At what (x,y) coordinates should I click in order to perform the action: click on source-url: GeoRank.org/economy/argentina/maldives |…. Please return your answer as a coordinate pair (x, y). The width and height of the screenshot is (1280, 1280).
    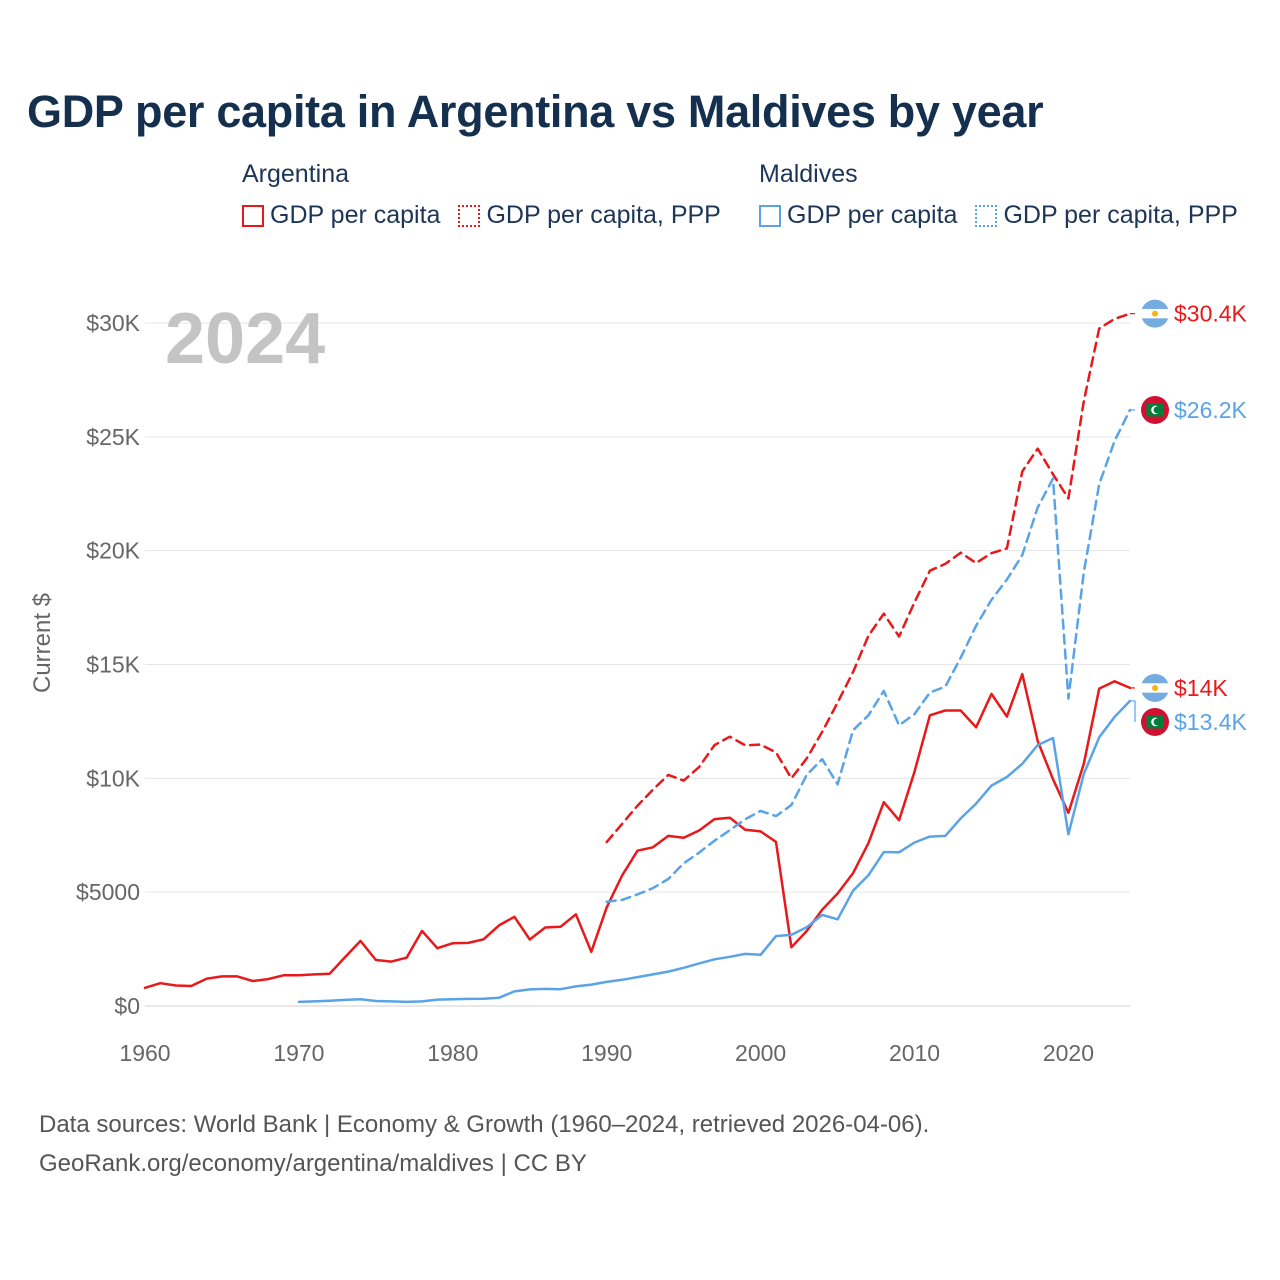
    Looking at the image, I should click on (313, 1163).